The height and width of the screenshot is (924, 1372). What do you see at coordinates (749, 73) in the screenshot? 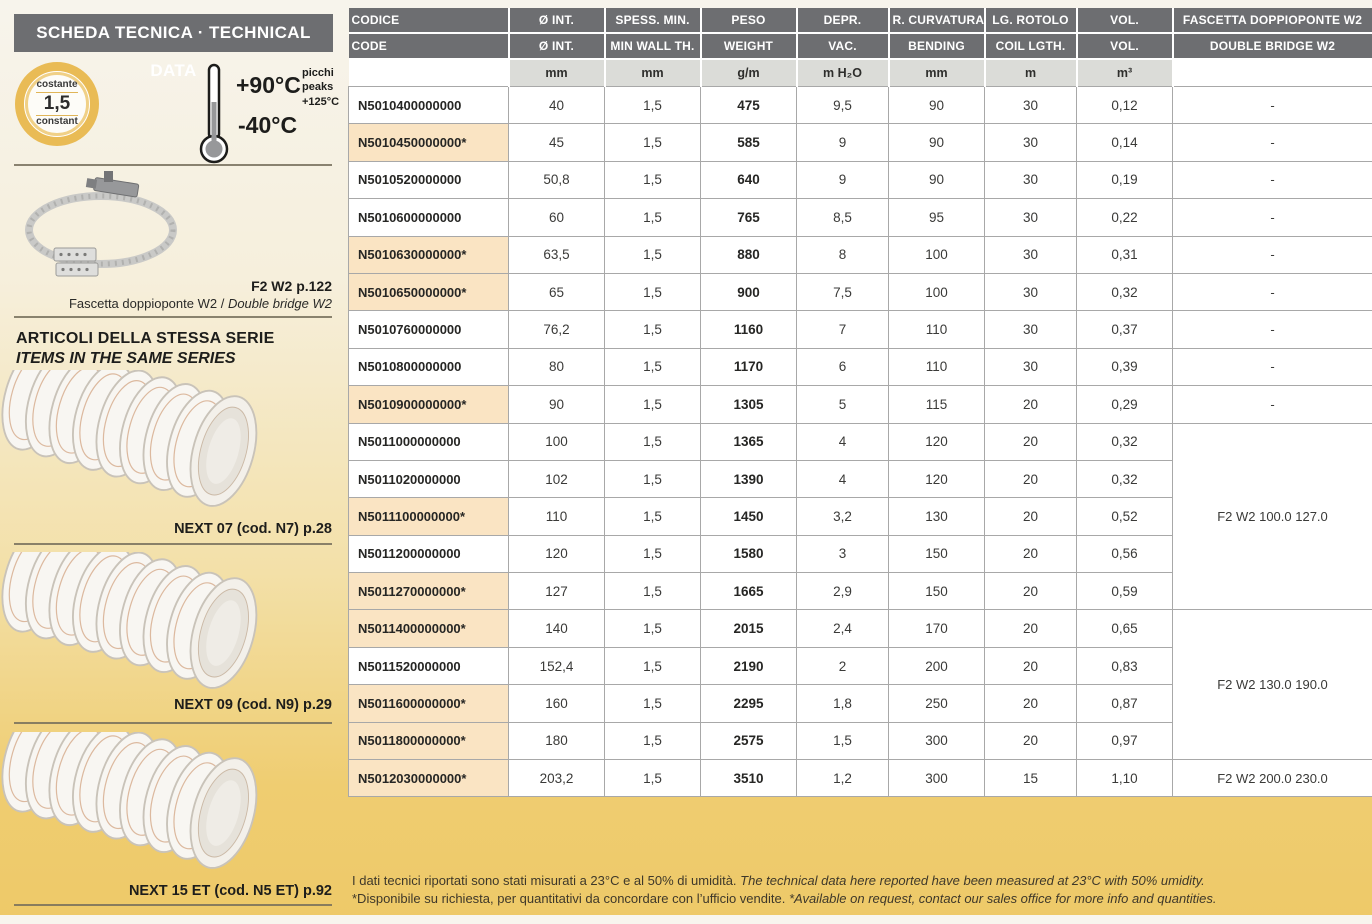
I see `unit-cell: g/m` at bounding box center [749, 73].